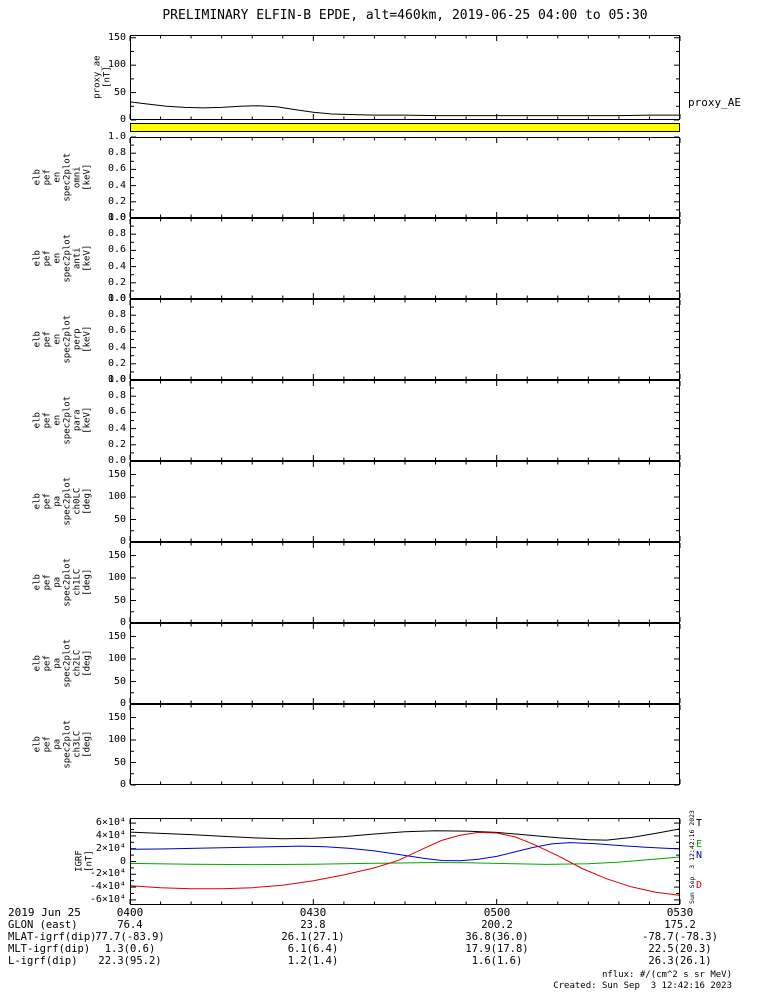  I want to click on glon-value-2: 200.2, so click(497, 925).